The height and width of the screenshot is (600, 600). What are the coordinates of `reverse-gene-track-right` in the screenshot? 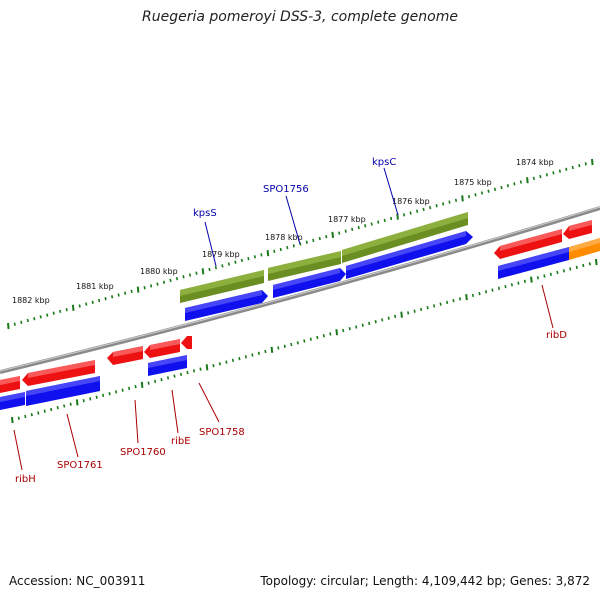 It's located at (543, 239).